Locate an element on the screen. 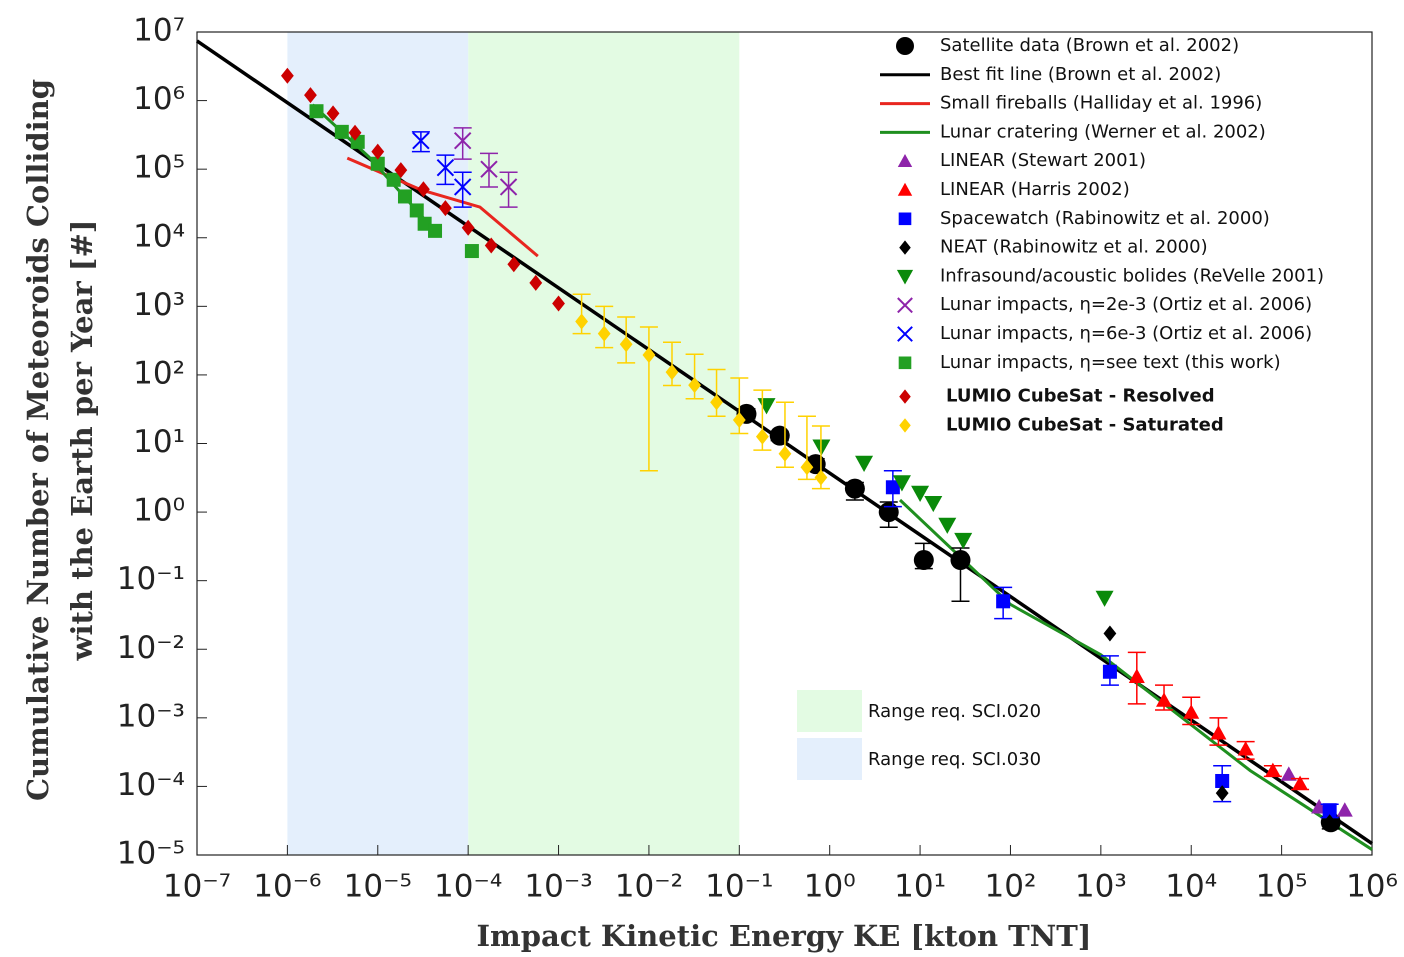 Image resolution: width=1404 pixels, height=957 pixels. x-tick-label: 10⁴ is located at coordinates (1191, 887).